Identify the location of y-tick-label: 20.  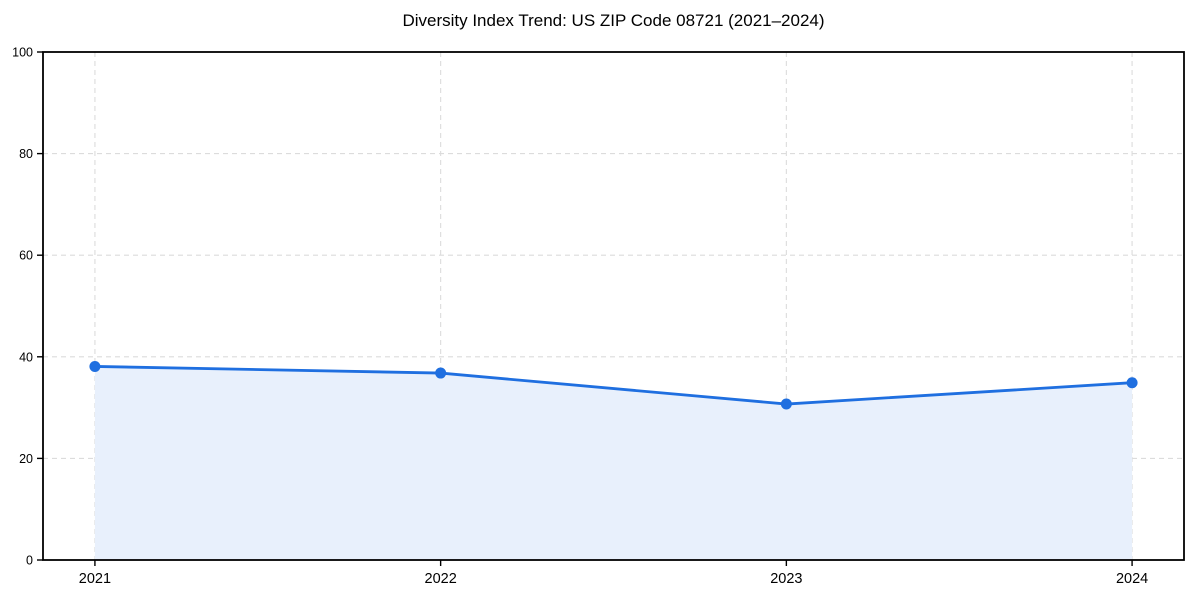
(26, 459).